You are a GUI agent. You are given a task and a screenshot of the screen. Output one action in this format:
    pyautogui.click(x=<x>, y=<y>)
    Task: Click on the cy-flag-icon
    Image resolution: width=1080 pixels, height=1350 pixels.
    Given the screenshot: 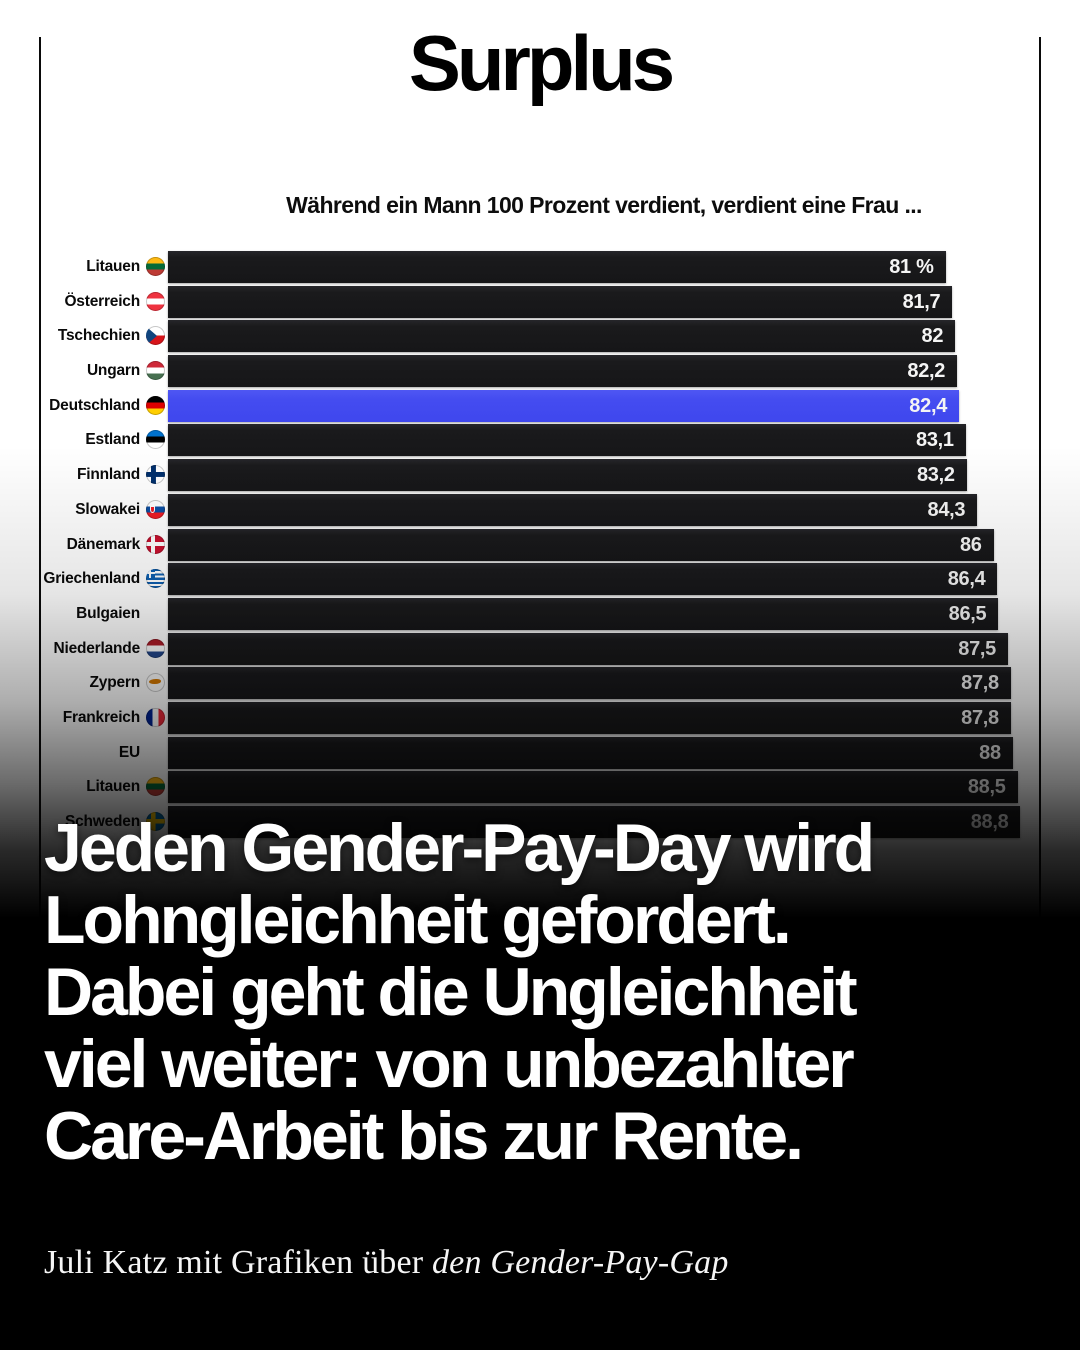 What is the action you would take?
    pyautogui.click(x=155, y=683)
    